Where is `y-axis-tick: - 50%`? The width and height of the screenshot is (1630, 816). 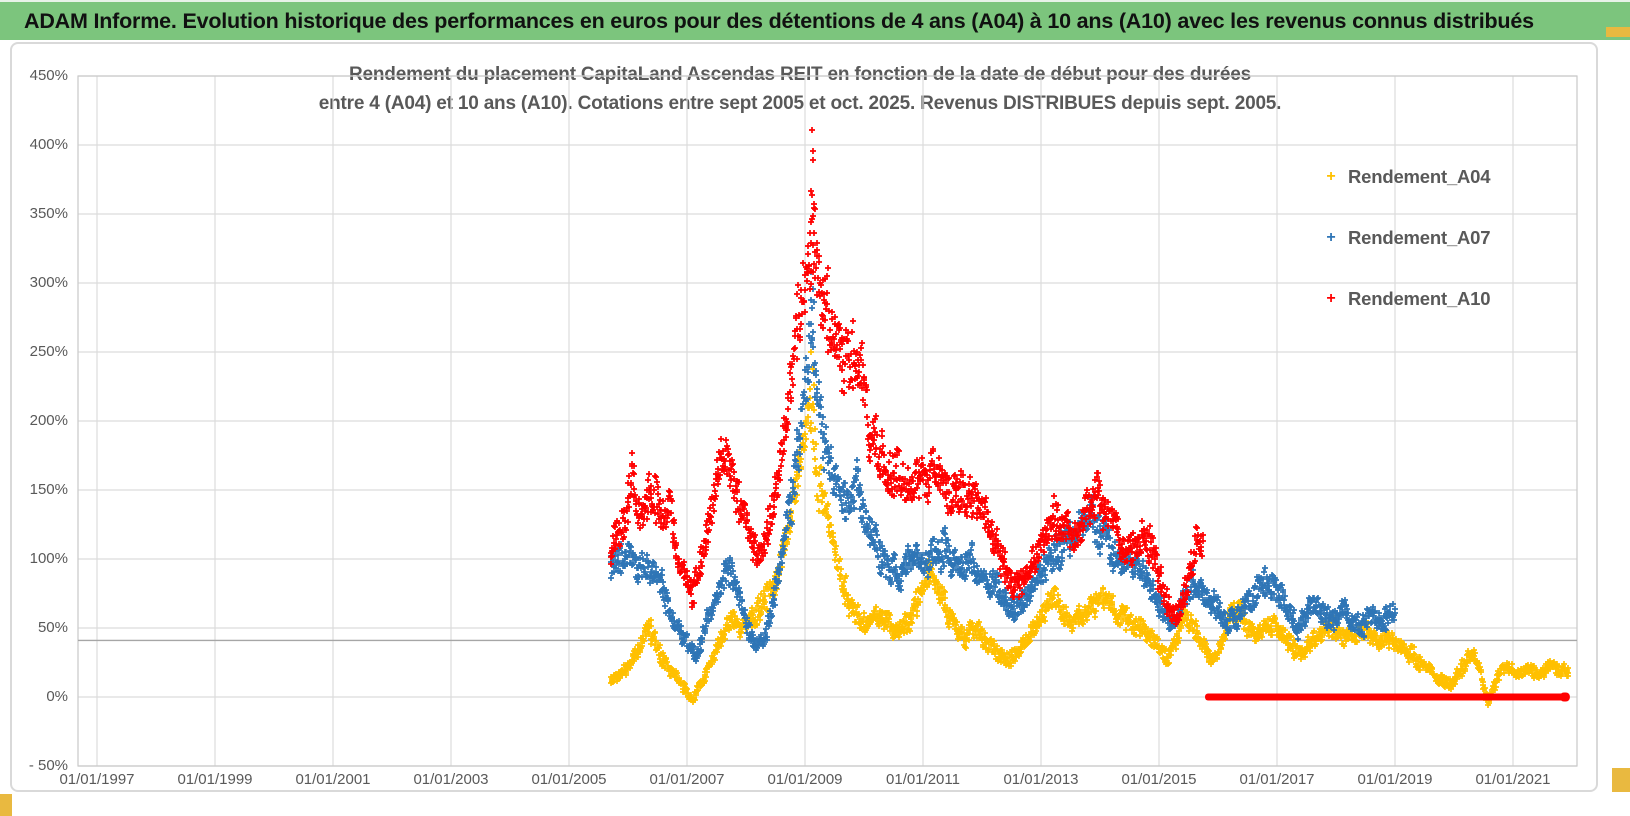 y-axis-tick: - 50% is located at coordinates (48, 765).